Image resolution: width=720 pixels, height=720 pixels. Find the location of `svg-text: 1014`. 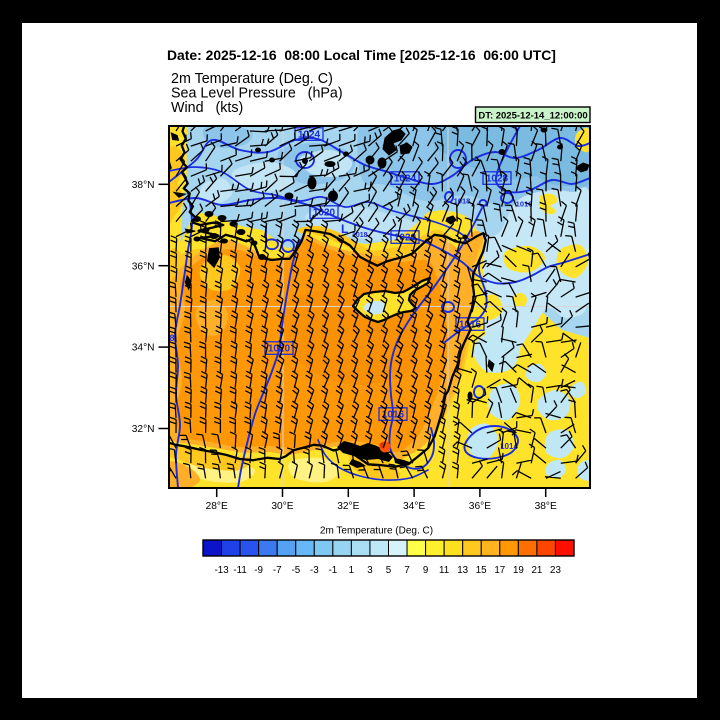

svg-text: 1014 is located at coordinates (509, 446).